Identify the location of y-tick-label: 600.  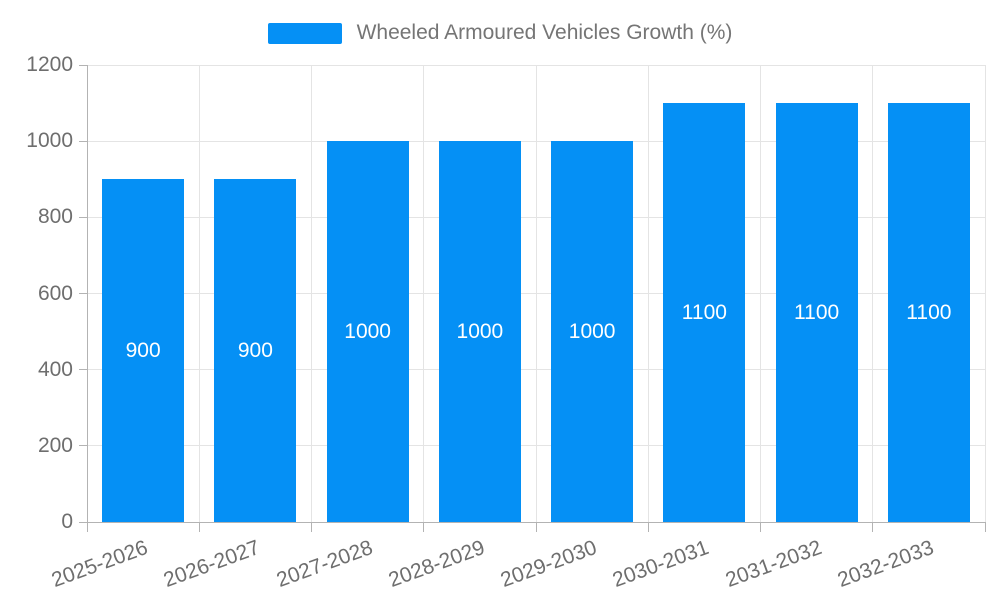
(55, 293).